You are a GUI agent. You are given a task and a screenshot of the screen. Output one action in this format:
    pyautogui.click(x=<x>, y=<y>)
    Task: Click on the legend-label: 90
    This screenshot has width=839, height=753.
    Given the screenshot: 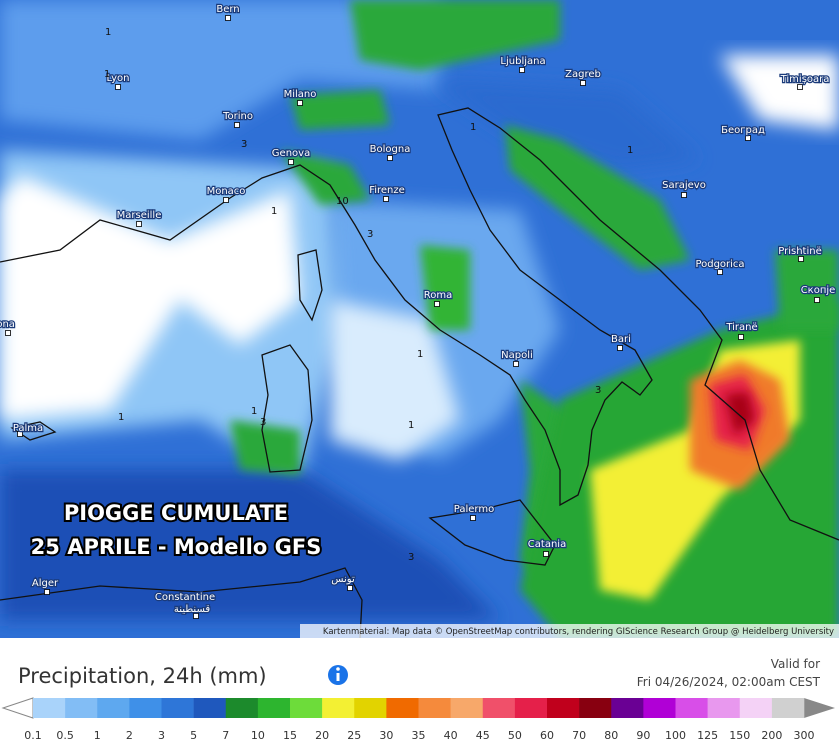 What is the action you would take?
    pyautogui.click(x=643, y=735)
    